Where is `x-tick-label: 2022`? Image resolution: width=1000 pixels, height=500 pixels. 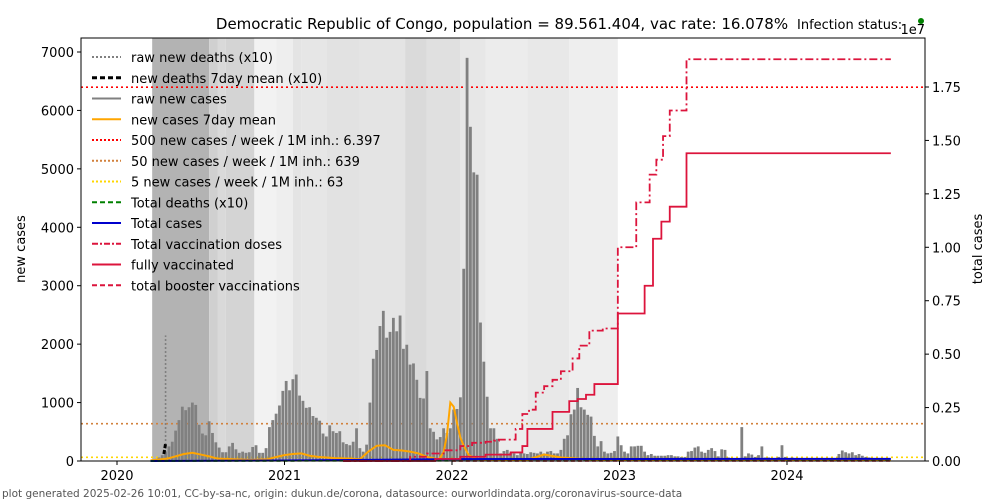 x-tick-label: 2022 is located at coordinates (451, 476).